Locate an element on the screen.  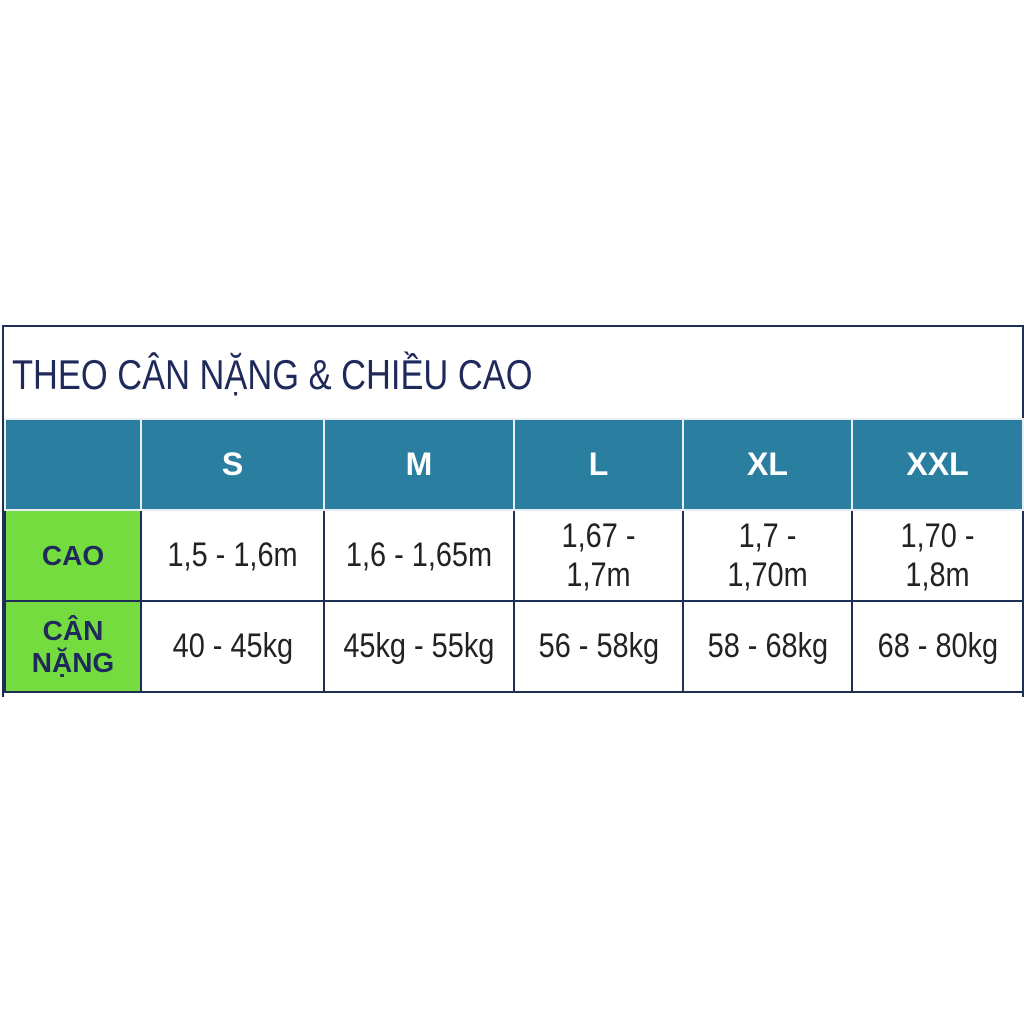
cell-text: 56 - 58kg is located at coordinates (598, 646).